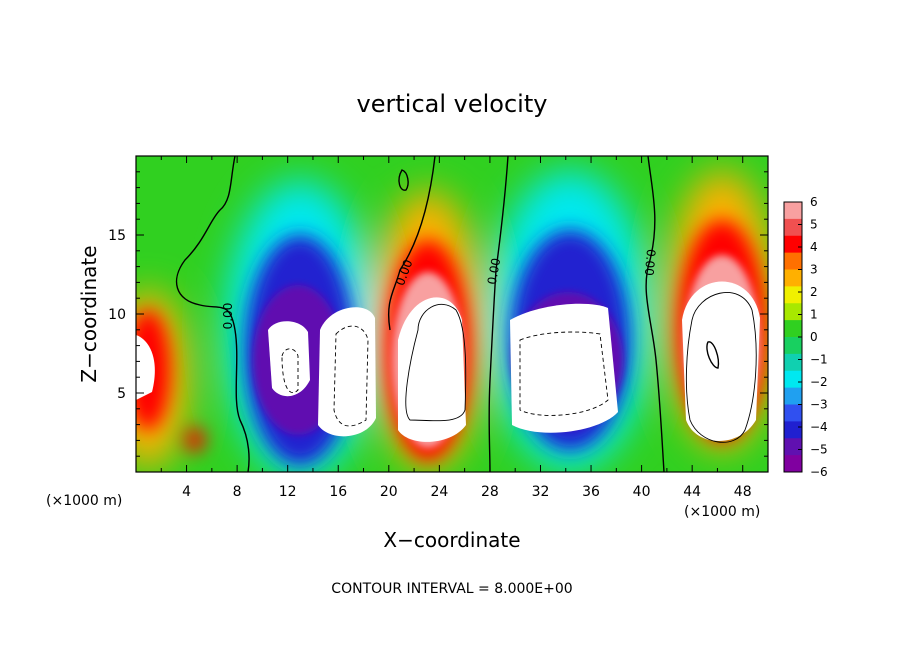 The image size is (904, 654). Describe the element at coordinates (186, 492) in the screenshot. I see `x-tick-label: 4` at that location.